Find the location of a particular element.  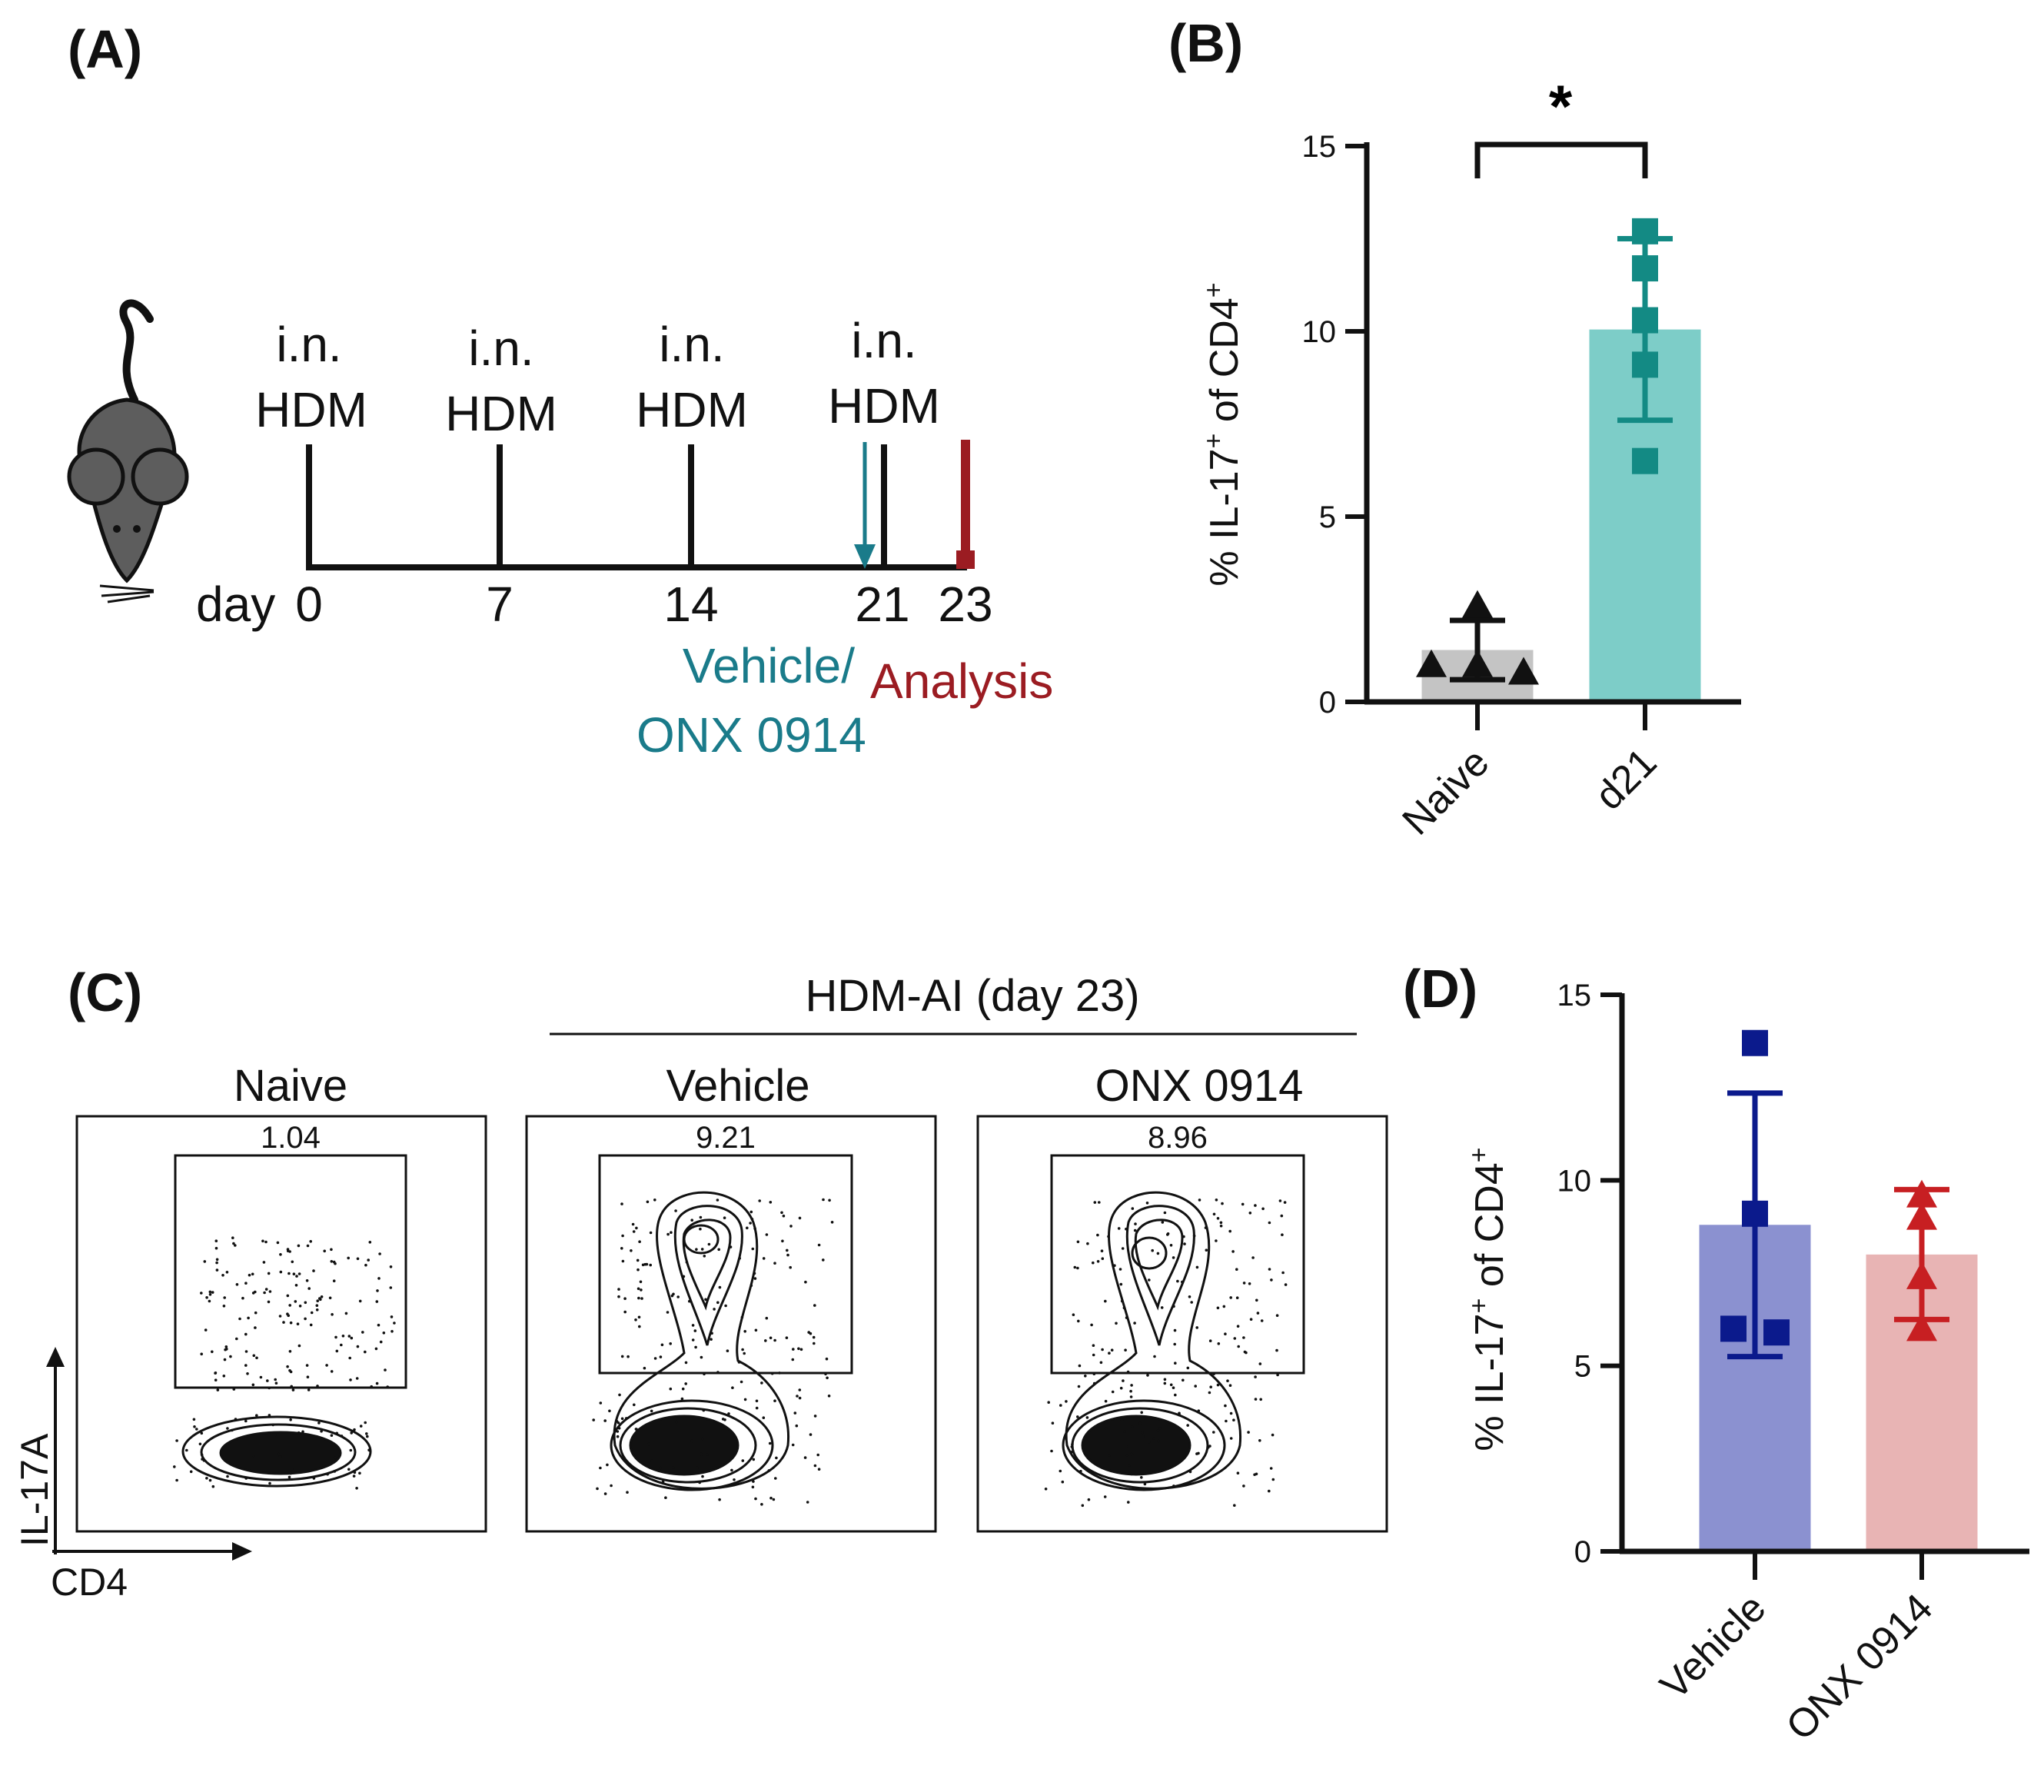

treatment-label-line2: ONX 0914 is located at coordinates (751, 735).